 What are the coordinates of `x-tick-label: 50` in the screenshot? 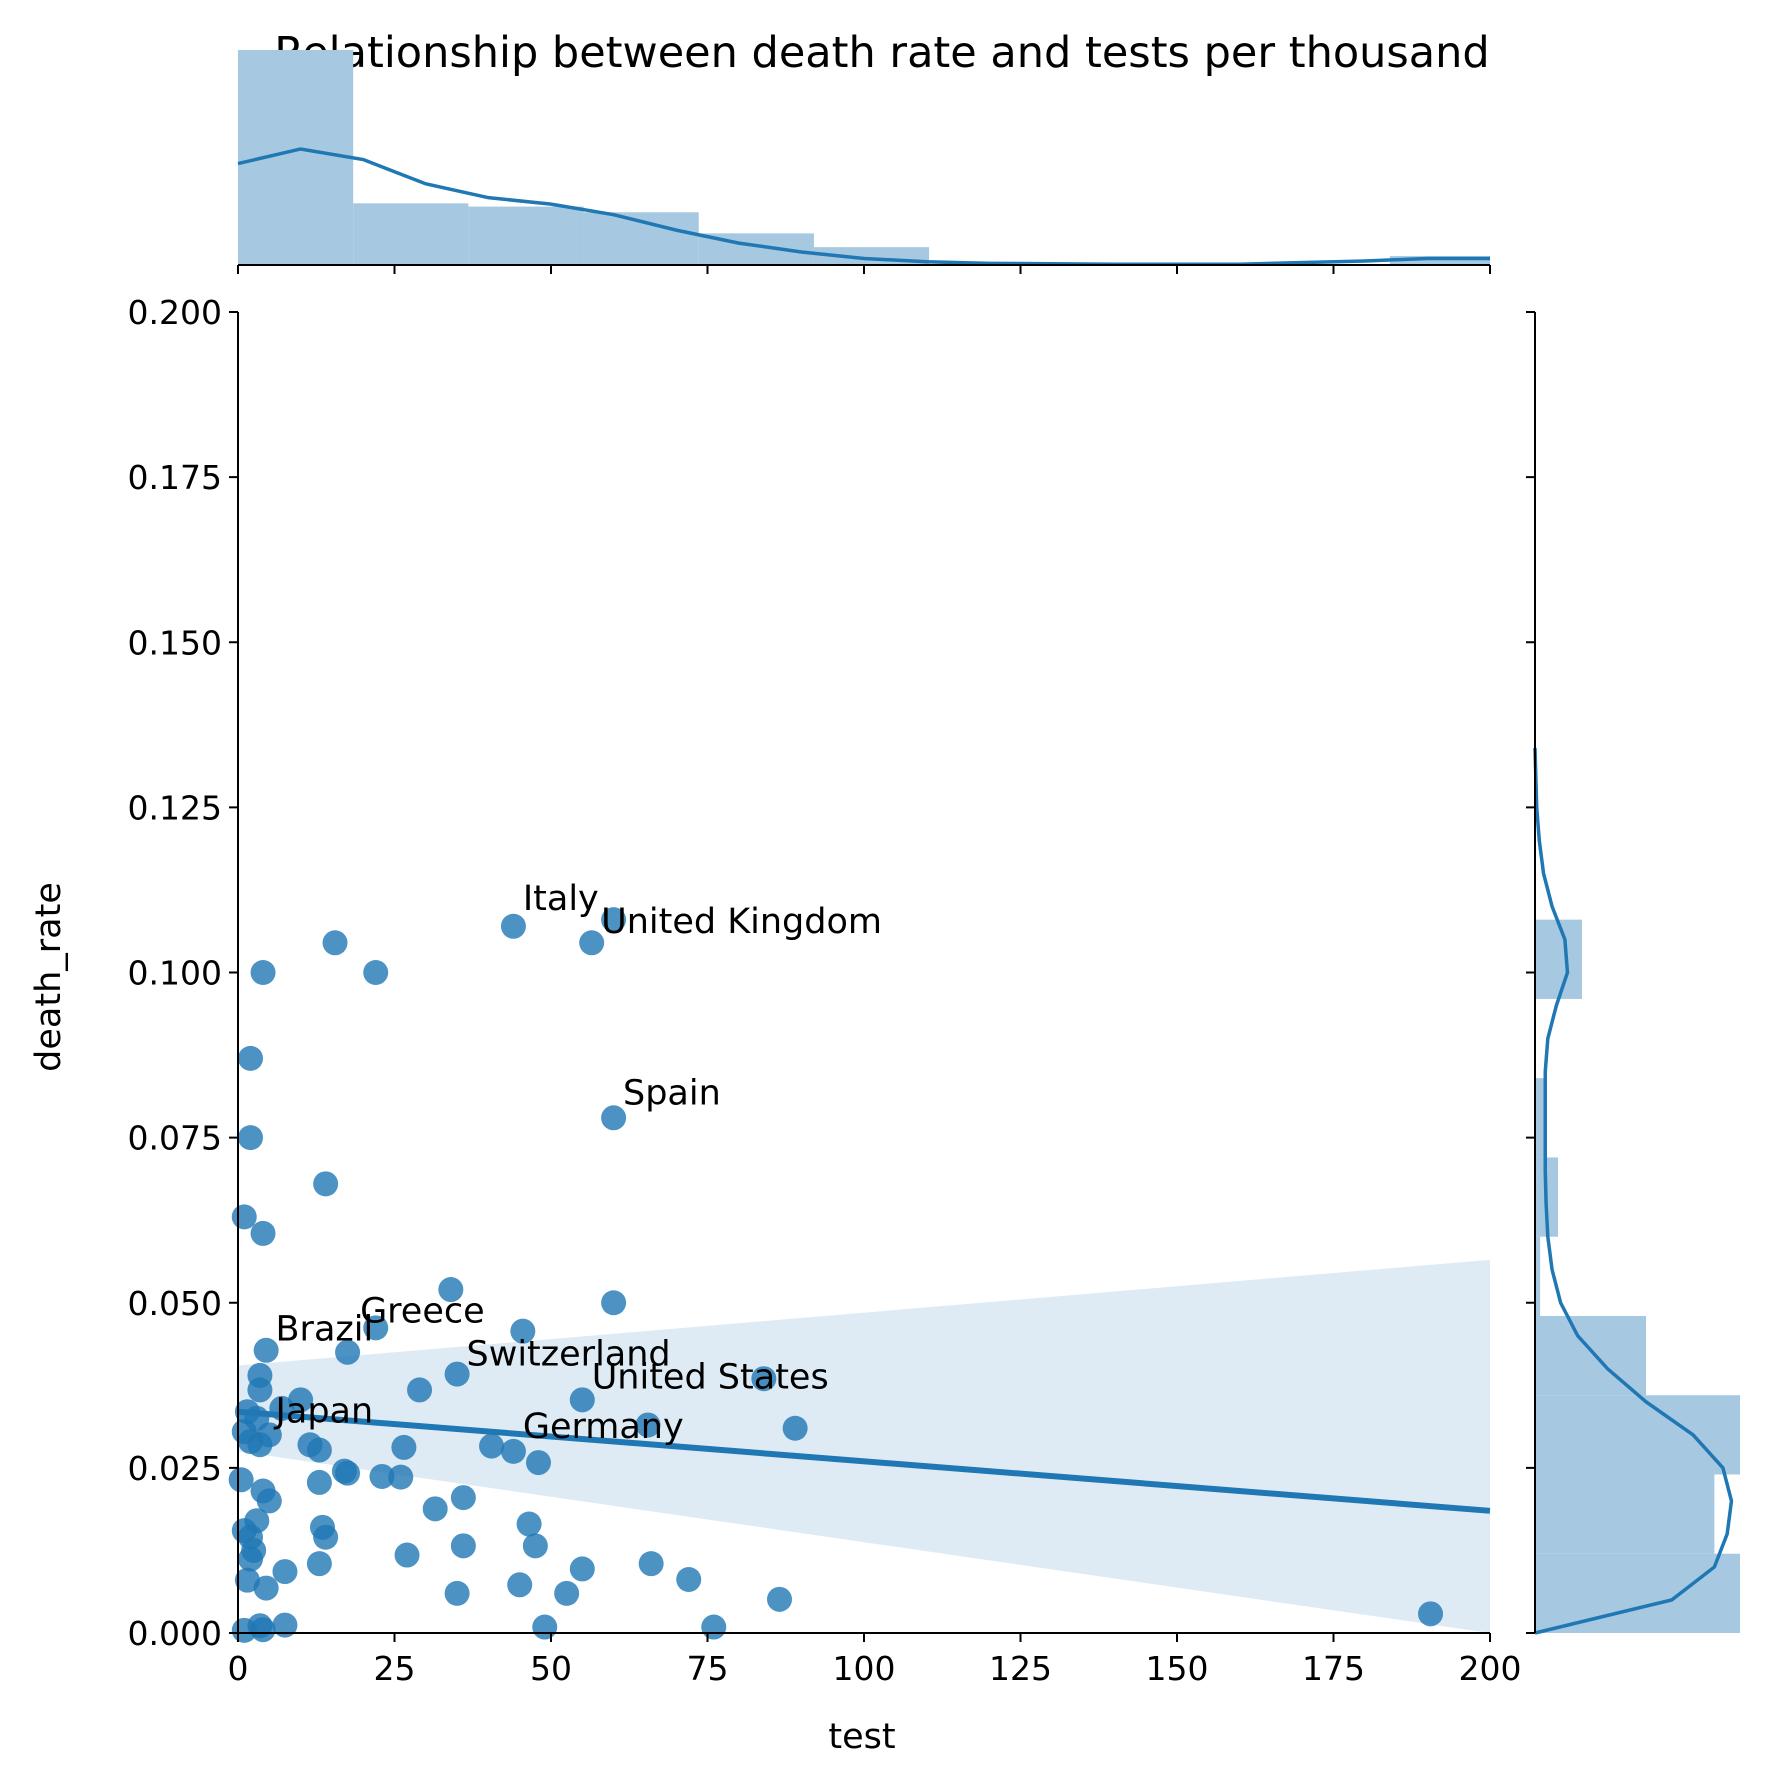 It's located at (551, 1668).